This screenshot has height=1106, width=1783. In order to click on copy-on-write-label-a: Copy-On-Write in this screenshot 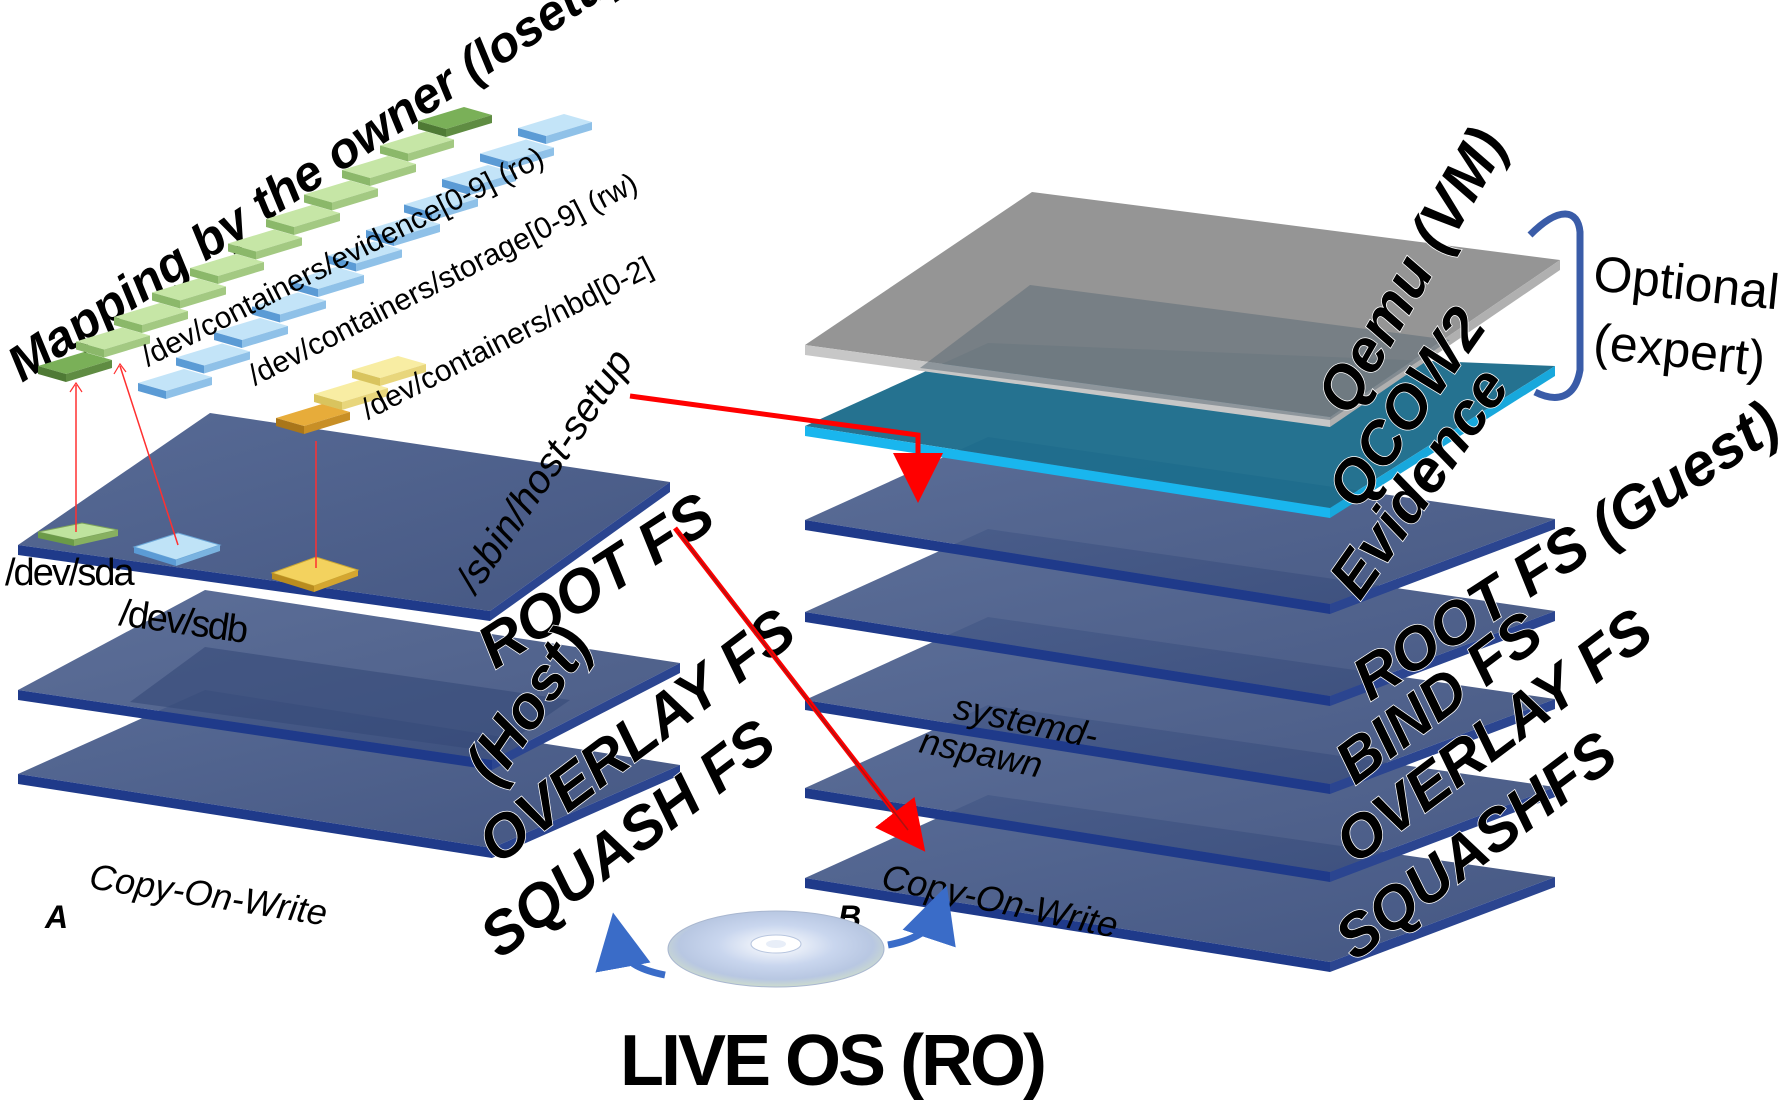, I will do `click(208, 894)`.